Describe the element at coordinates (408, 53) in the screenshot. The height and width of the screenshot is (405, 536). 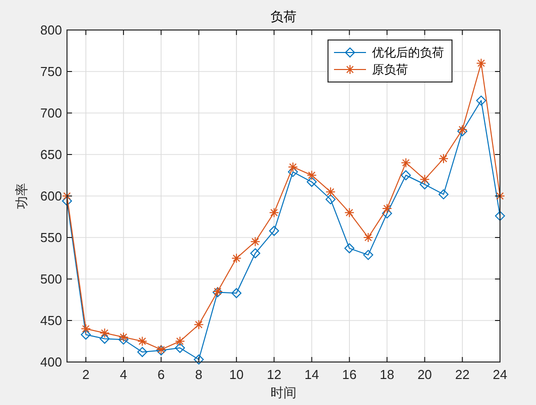
I see `legend-label: 优化后的负荷` at that location.